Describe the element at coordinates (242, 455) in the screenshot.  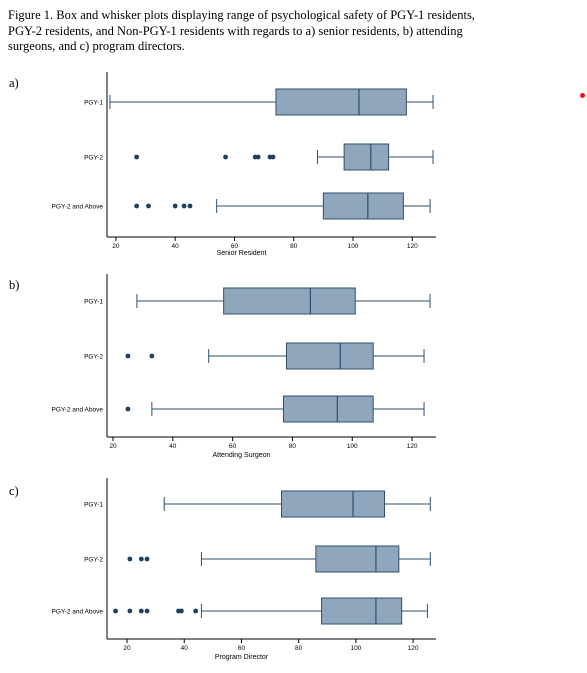
I see `x-axis-label: Attending Surgeon` at that location.